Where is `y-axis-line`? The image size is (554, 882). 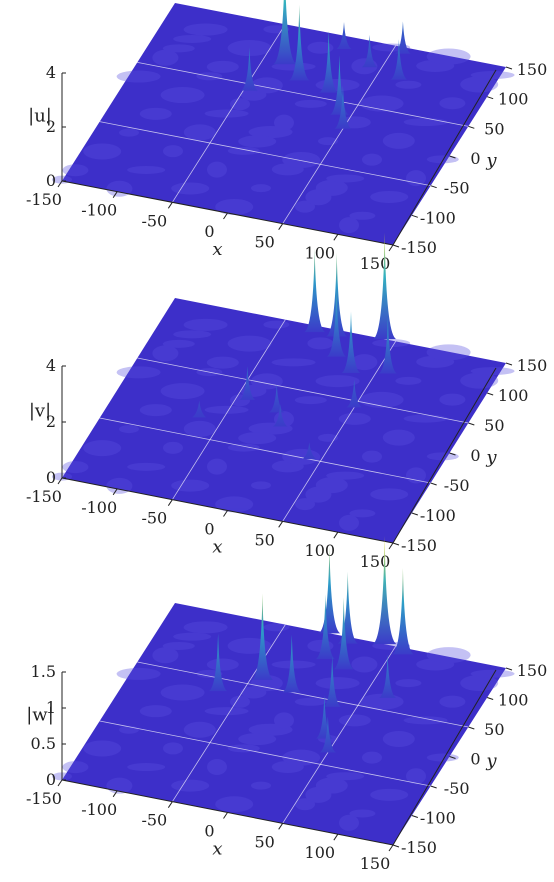
y-axis-line is located at coordinates (444, 757).